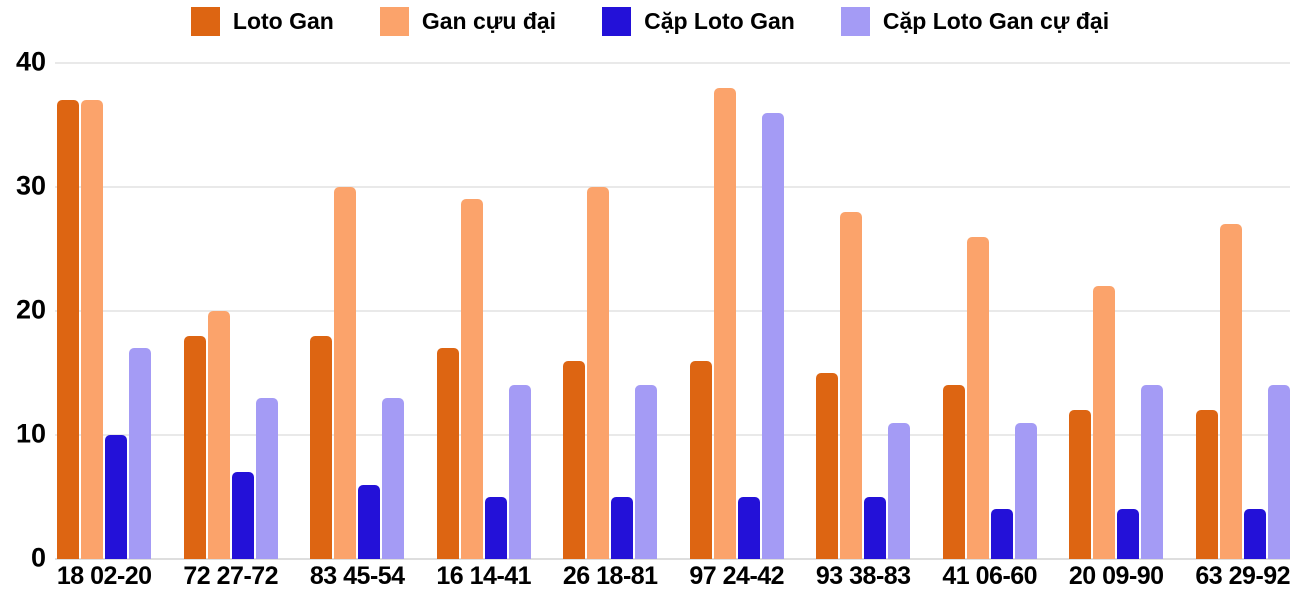  I want to click on bar-series3-cat6, so click(899, 490).